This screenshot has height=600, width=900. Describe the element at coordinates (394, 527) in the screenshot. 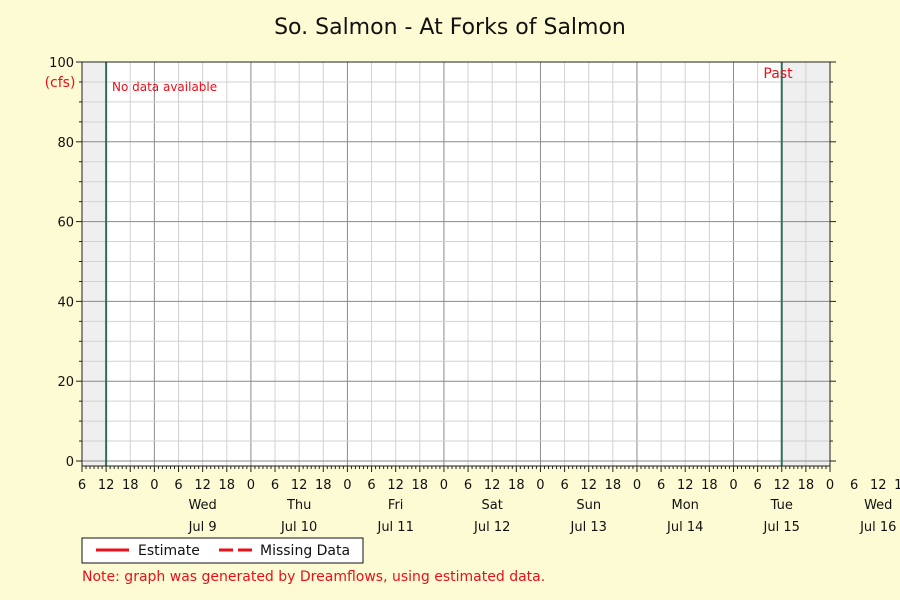

I see `x-date-label: Jul 11` at that location.